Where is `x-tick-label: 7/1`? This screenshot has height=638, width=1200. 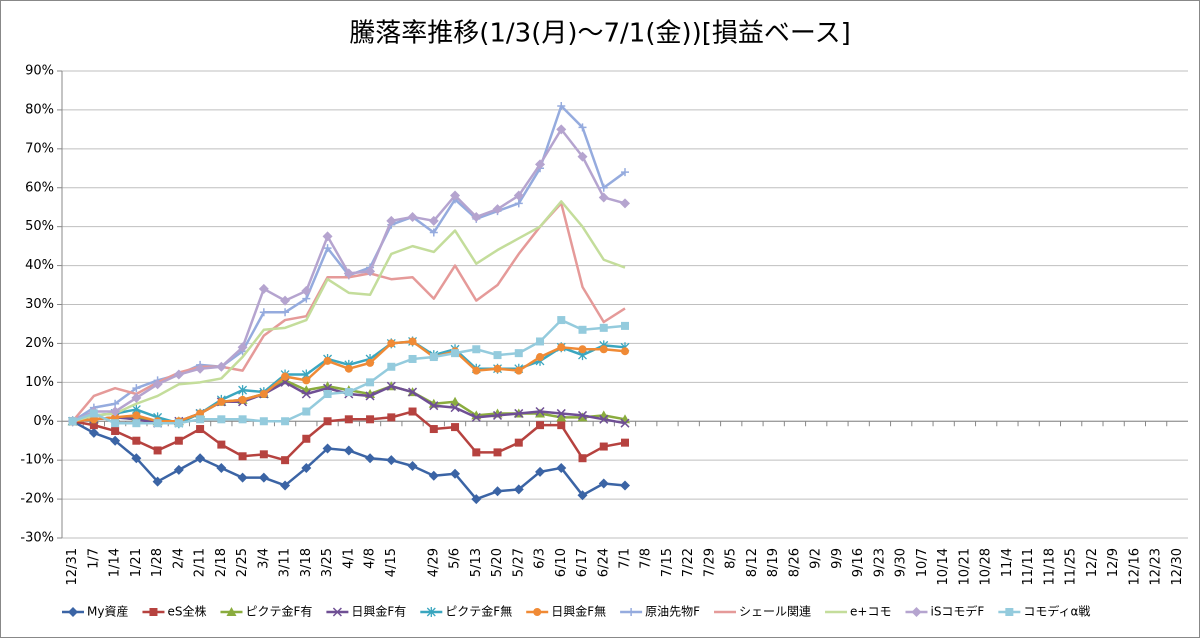
x-tick-label: 7/1 is located at coordinates (625, 558).